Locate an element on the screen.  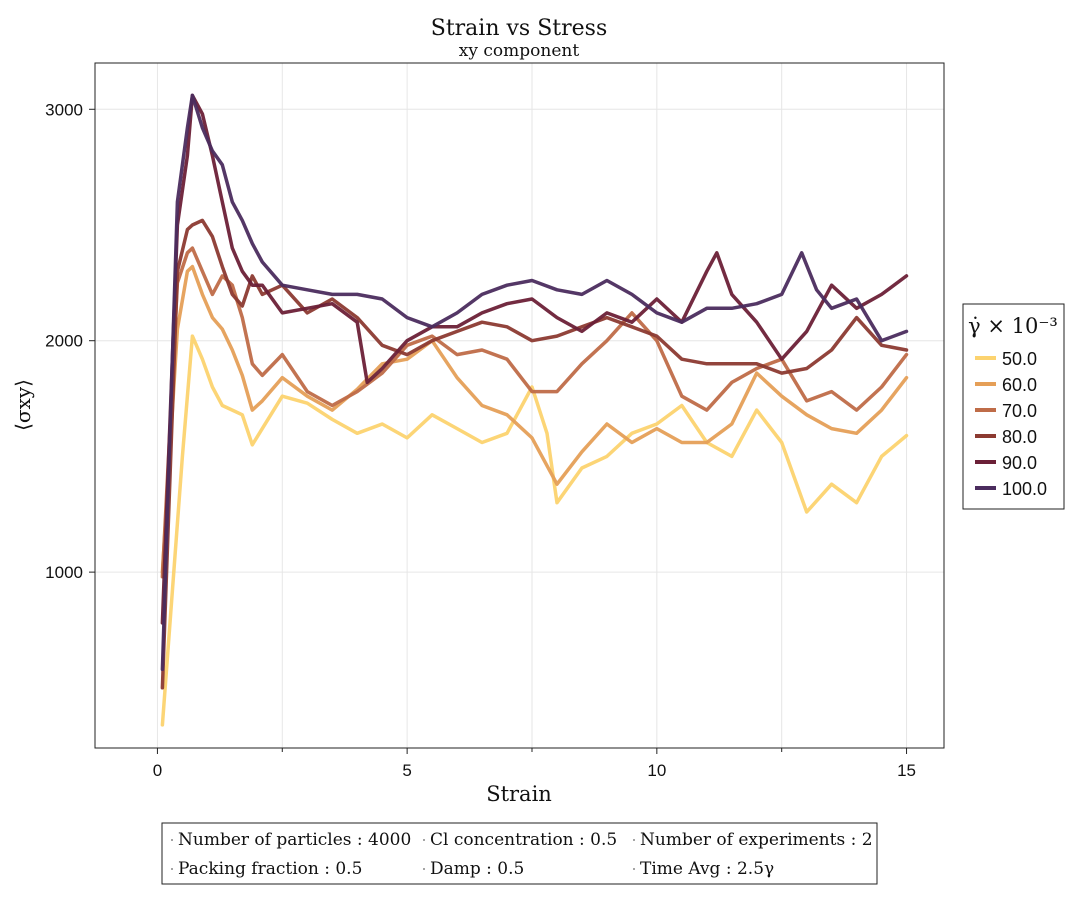
info-box-frame is located at coordinates (519, 853).